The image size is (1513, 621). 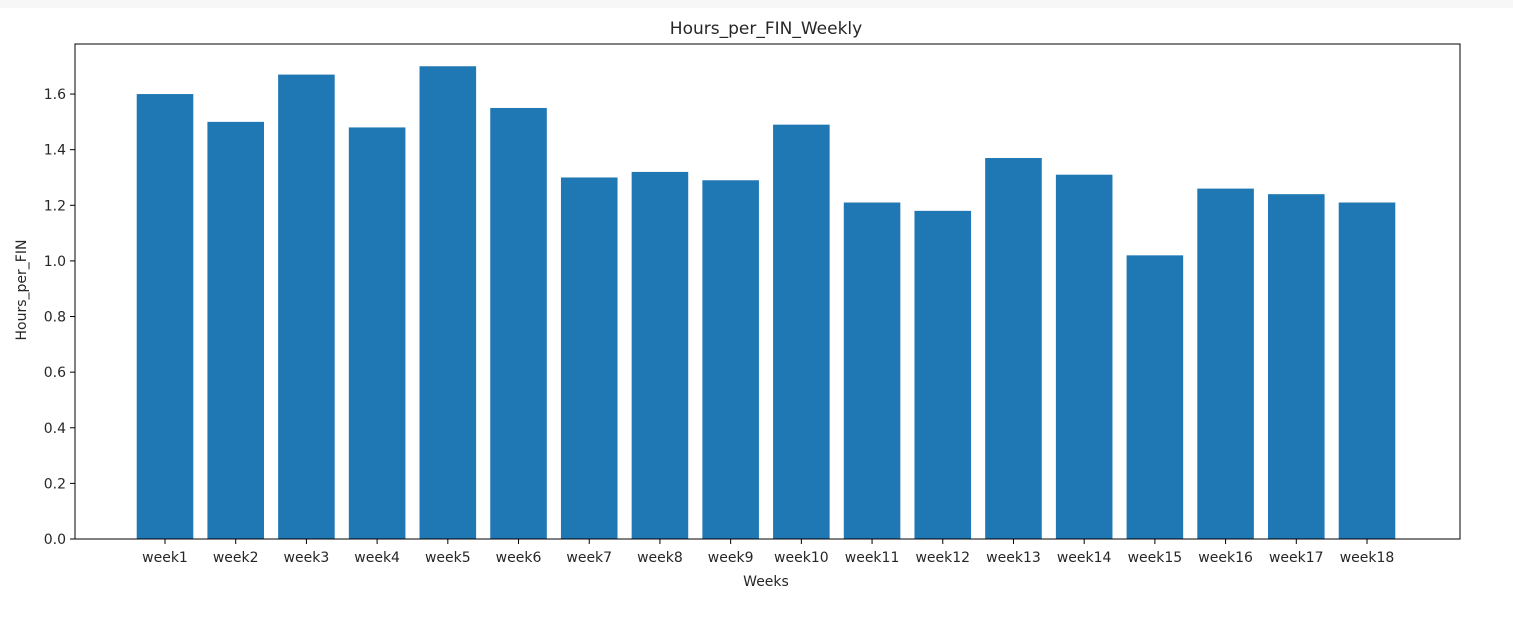 I want to click on y-ticks-group: 0.0 0.2 0.4 0.6 0.8 1.0 1.2 1.4 1.6, so click(x=59, y=317).